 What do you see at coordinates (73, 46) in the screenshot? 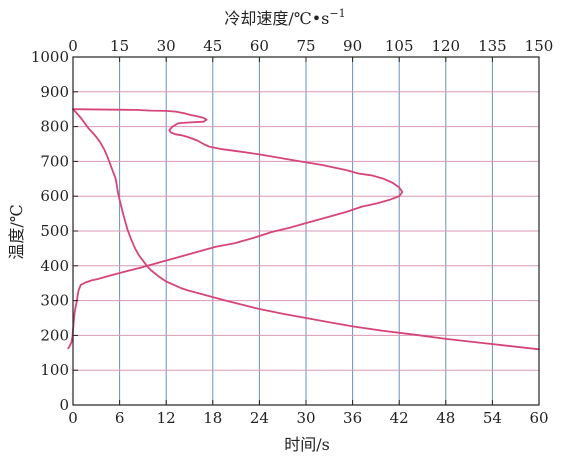
I see `x2-tick-label: 0` at bounding box center [73, 46].